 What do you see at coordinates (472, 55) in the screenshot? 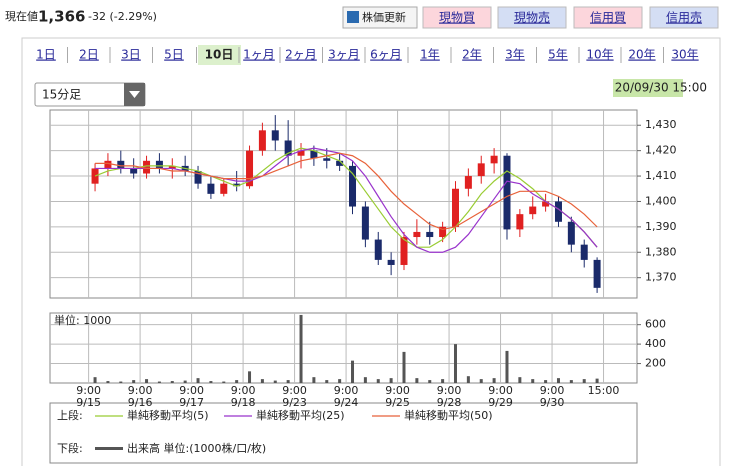
I see `tab: 2年` at bounding box center [472, 55].